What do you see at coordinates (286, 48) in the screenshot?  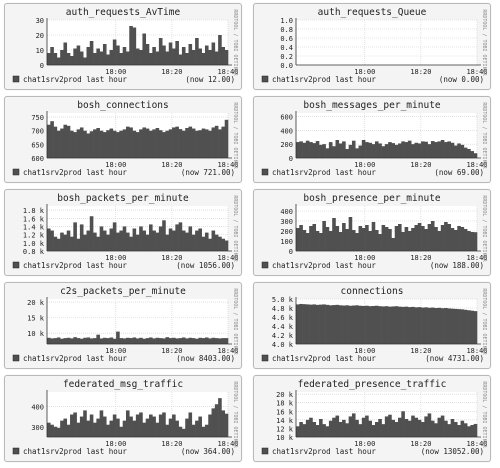 I see `y-tick-label: 0.4` at bounding box center [286, 48].